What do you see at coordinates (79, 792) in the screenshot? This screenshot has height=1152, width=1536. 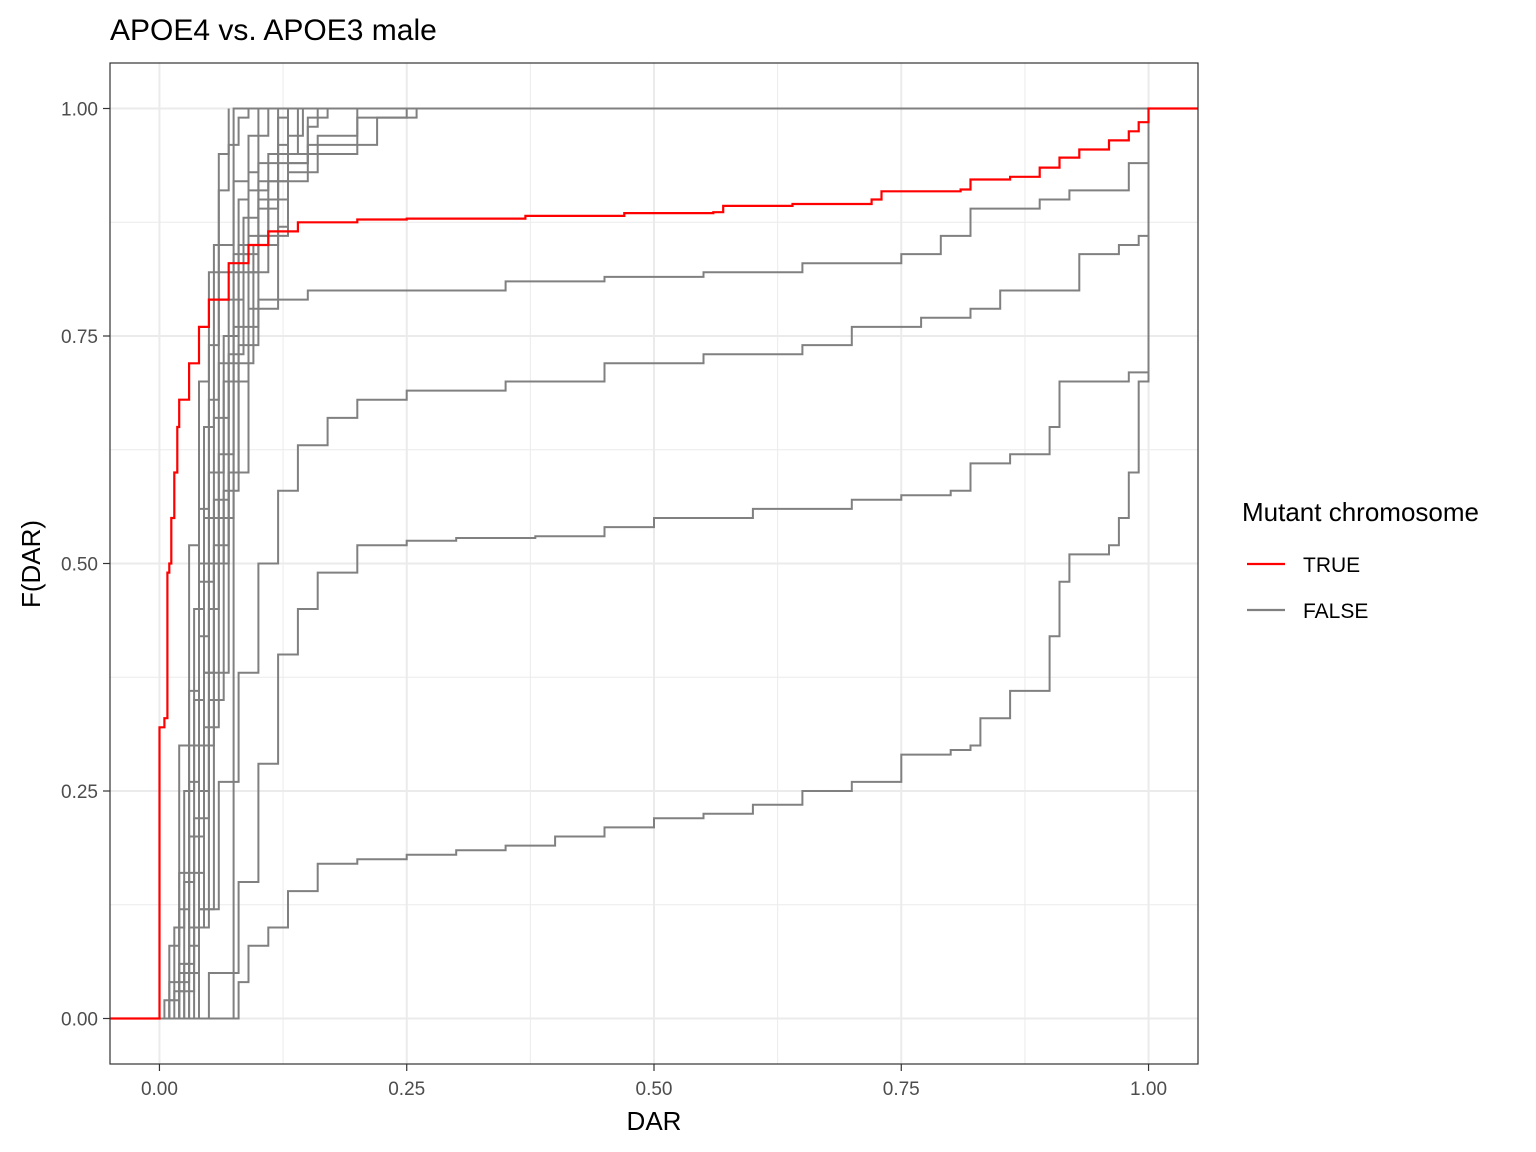 I see `y-tick-label: 0.25` at bounding box center [79, 792].